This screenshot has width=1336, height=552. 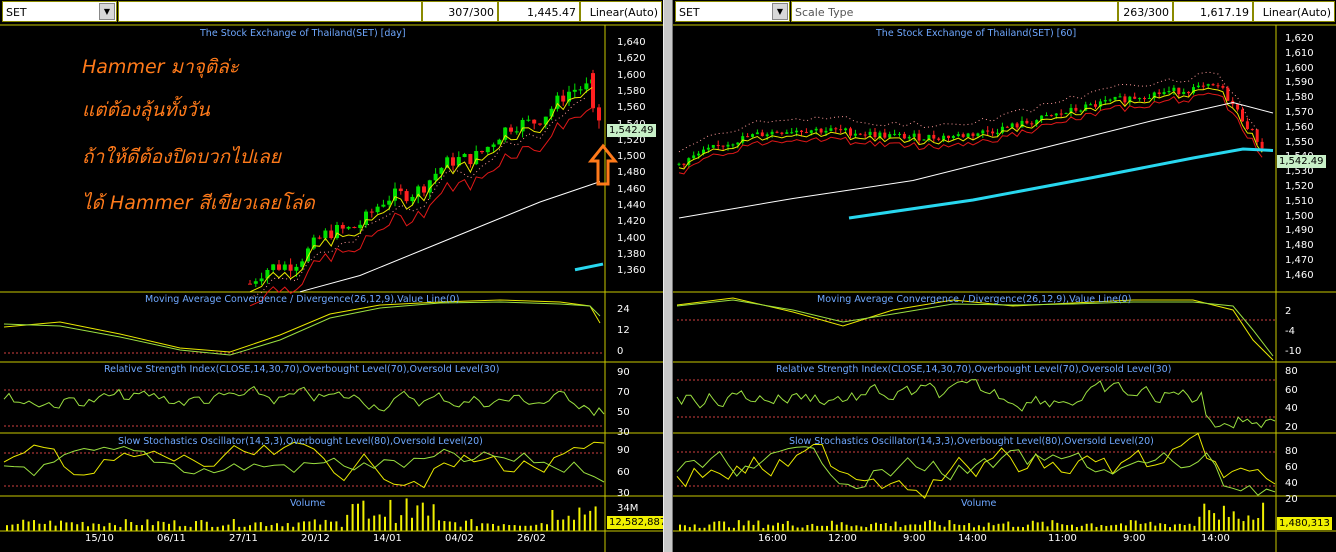 What do you see at coordinates (631, 173) in the screenshot?
I see `left-price-tick-label: 1,480` at bounding box center [631, 173].